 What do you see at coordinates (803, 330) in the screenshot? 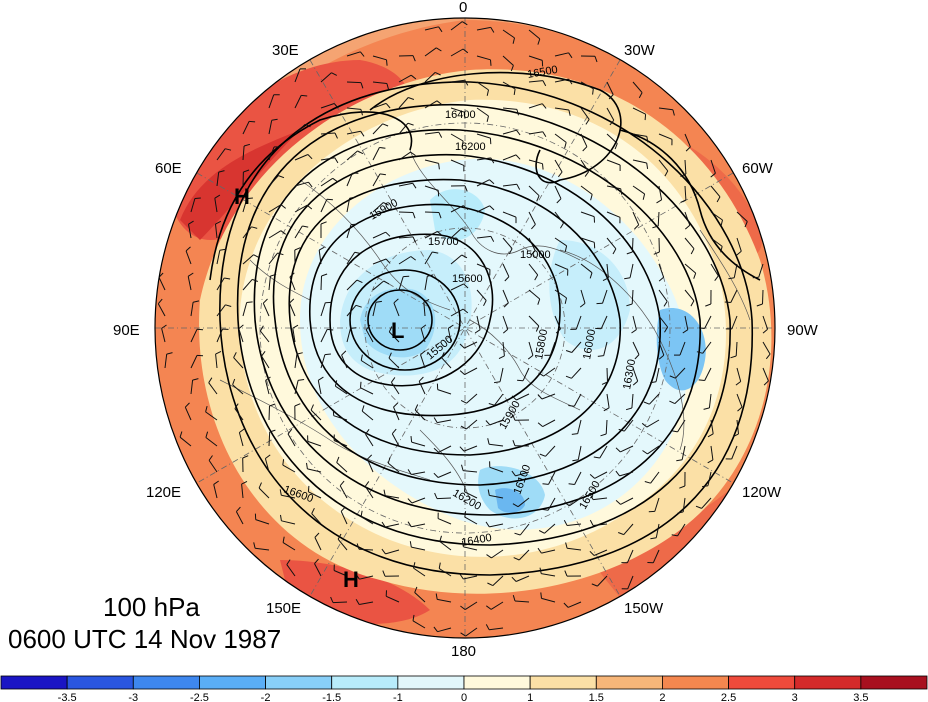
I see `lon-label-90w: 90W` at bounding box center [803, 330].